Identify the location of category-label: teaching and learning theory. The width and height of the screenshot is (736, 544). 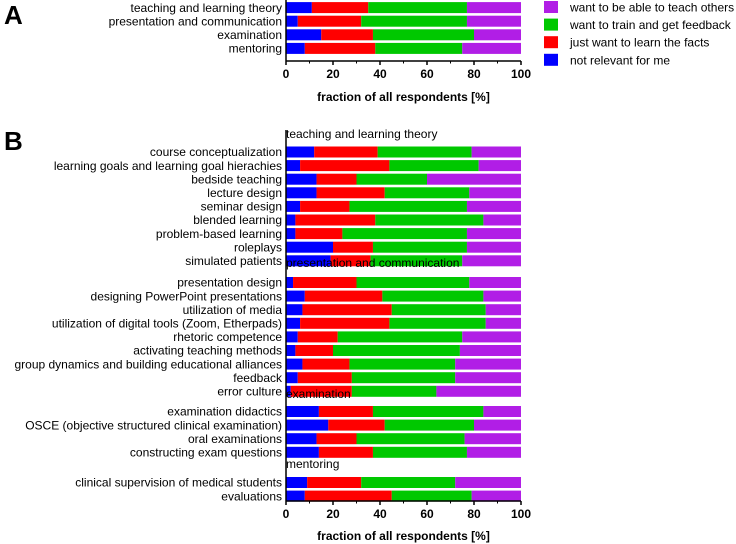
(206, 8).